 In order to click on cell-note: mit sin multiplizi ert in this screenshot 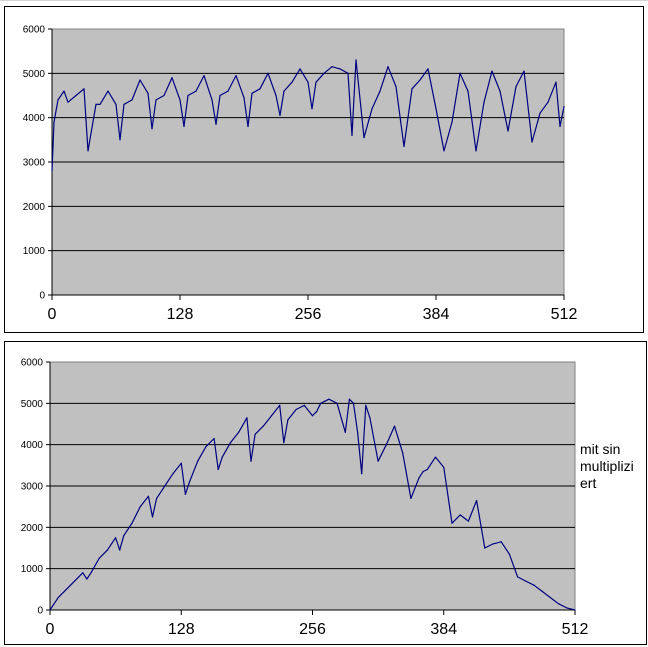, I will do `click(610, 466)`.